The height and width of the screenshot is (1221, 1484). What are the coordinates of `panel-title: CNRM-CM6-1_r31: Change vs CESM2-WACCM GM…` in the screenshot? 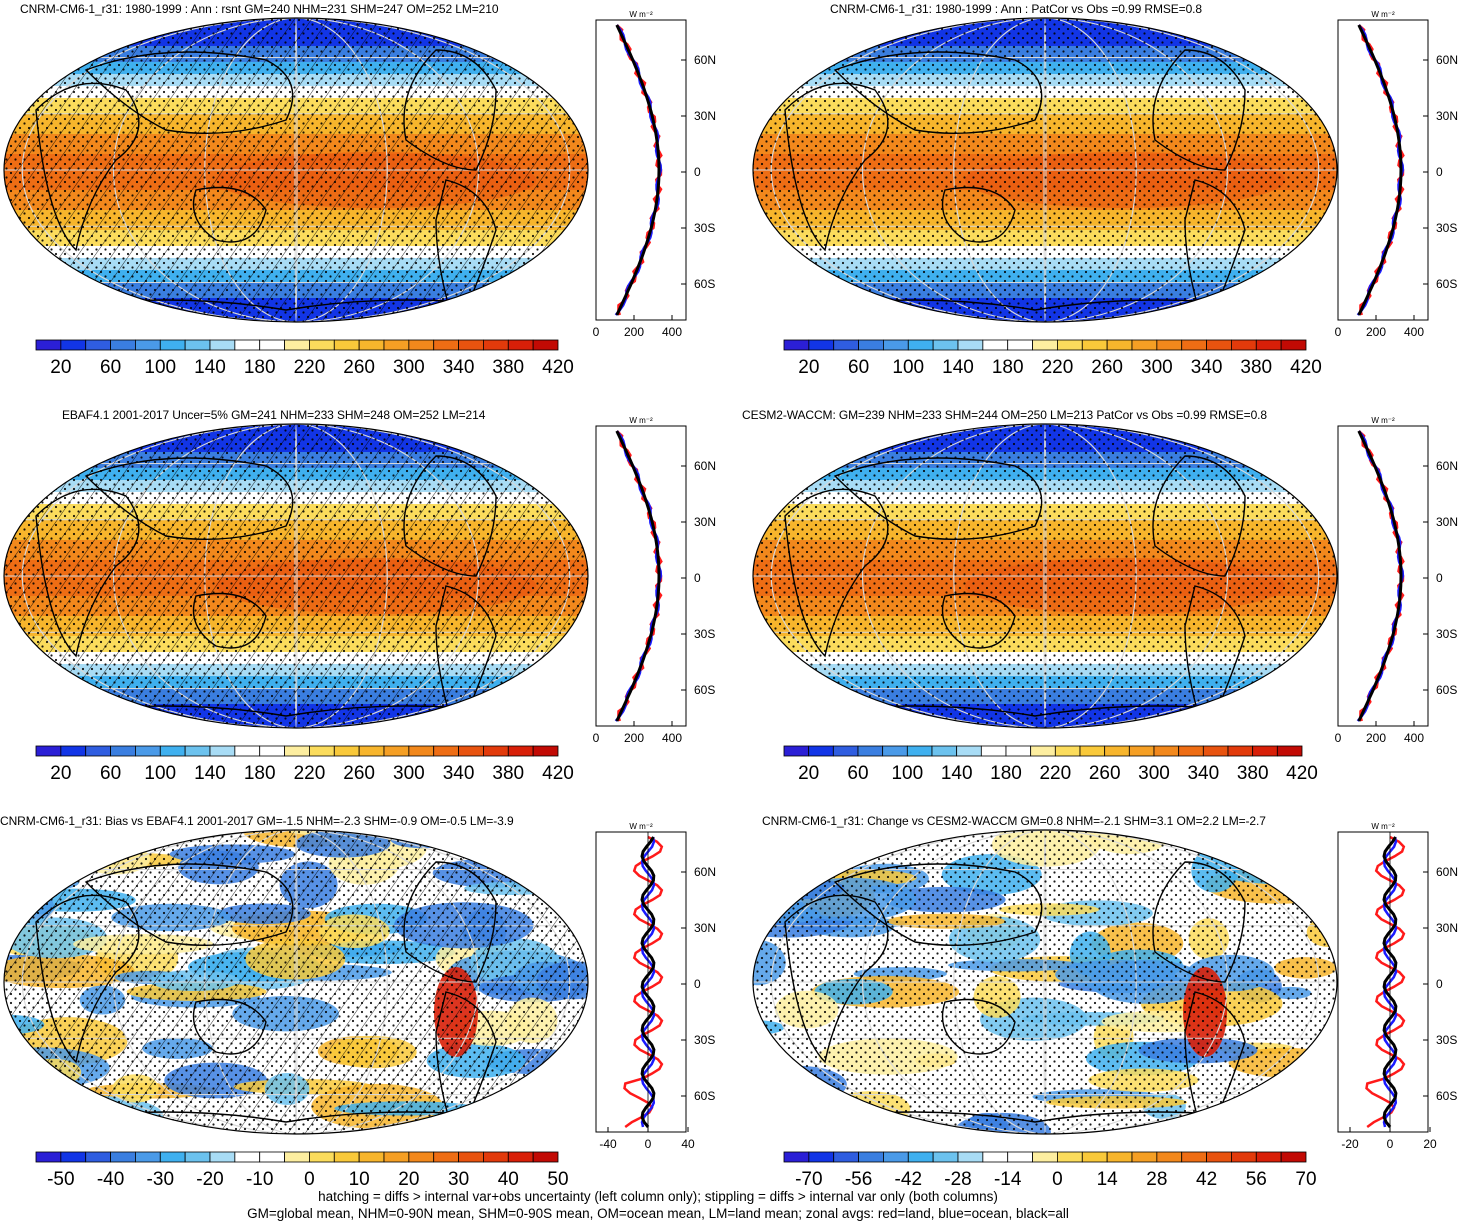 It's located at (1014, 821).